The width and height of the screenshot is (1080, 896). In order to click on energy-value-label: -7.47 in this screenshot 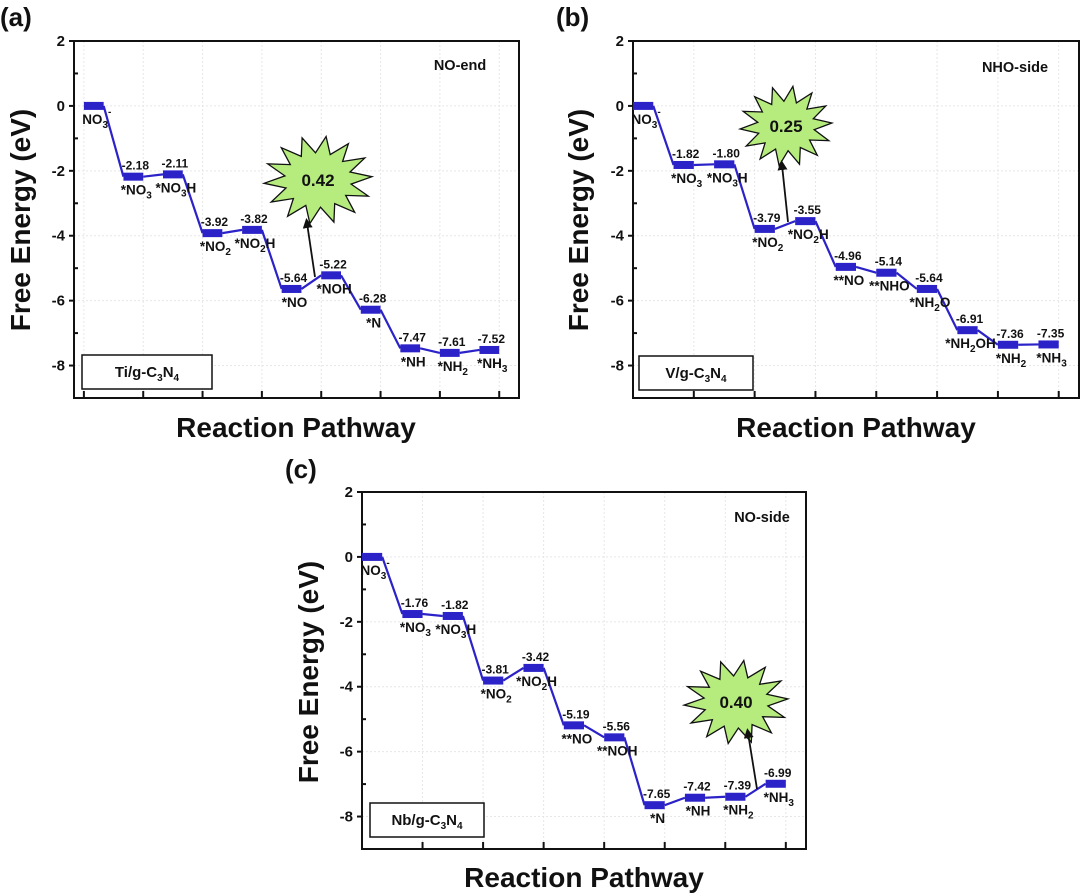, I will do `click(413, 337)`.